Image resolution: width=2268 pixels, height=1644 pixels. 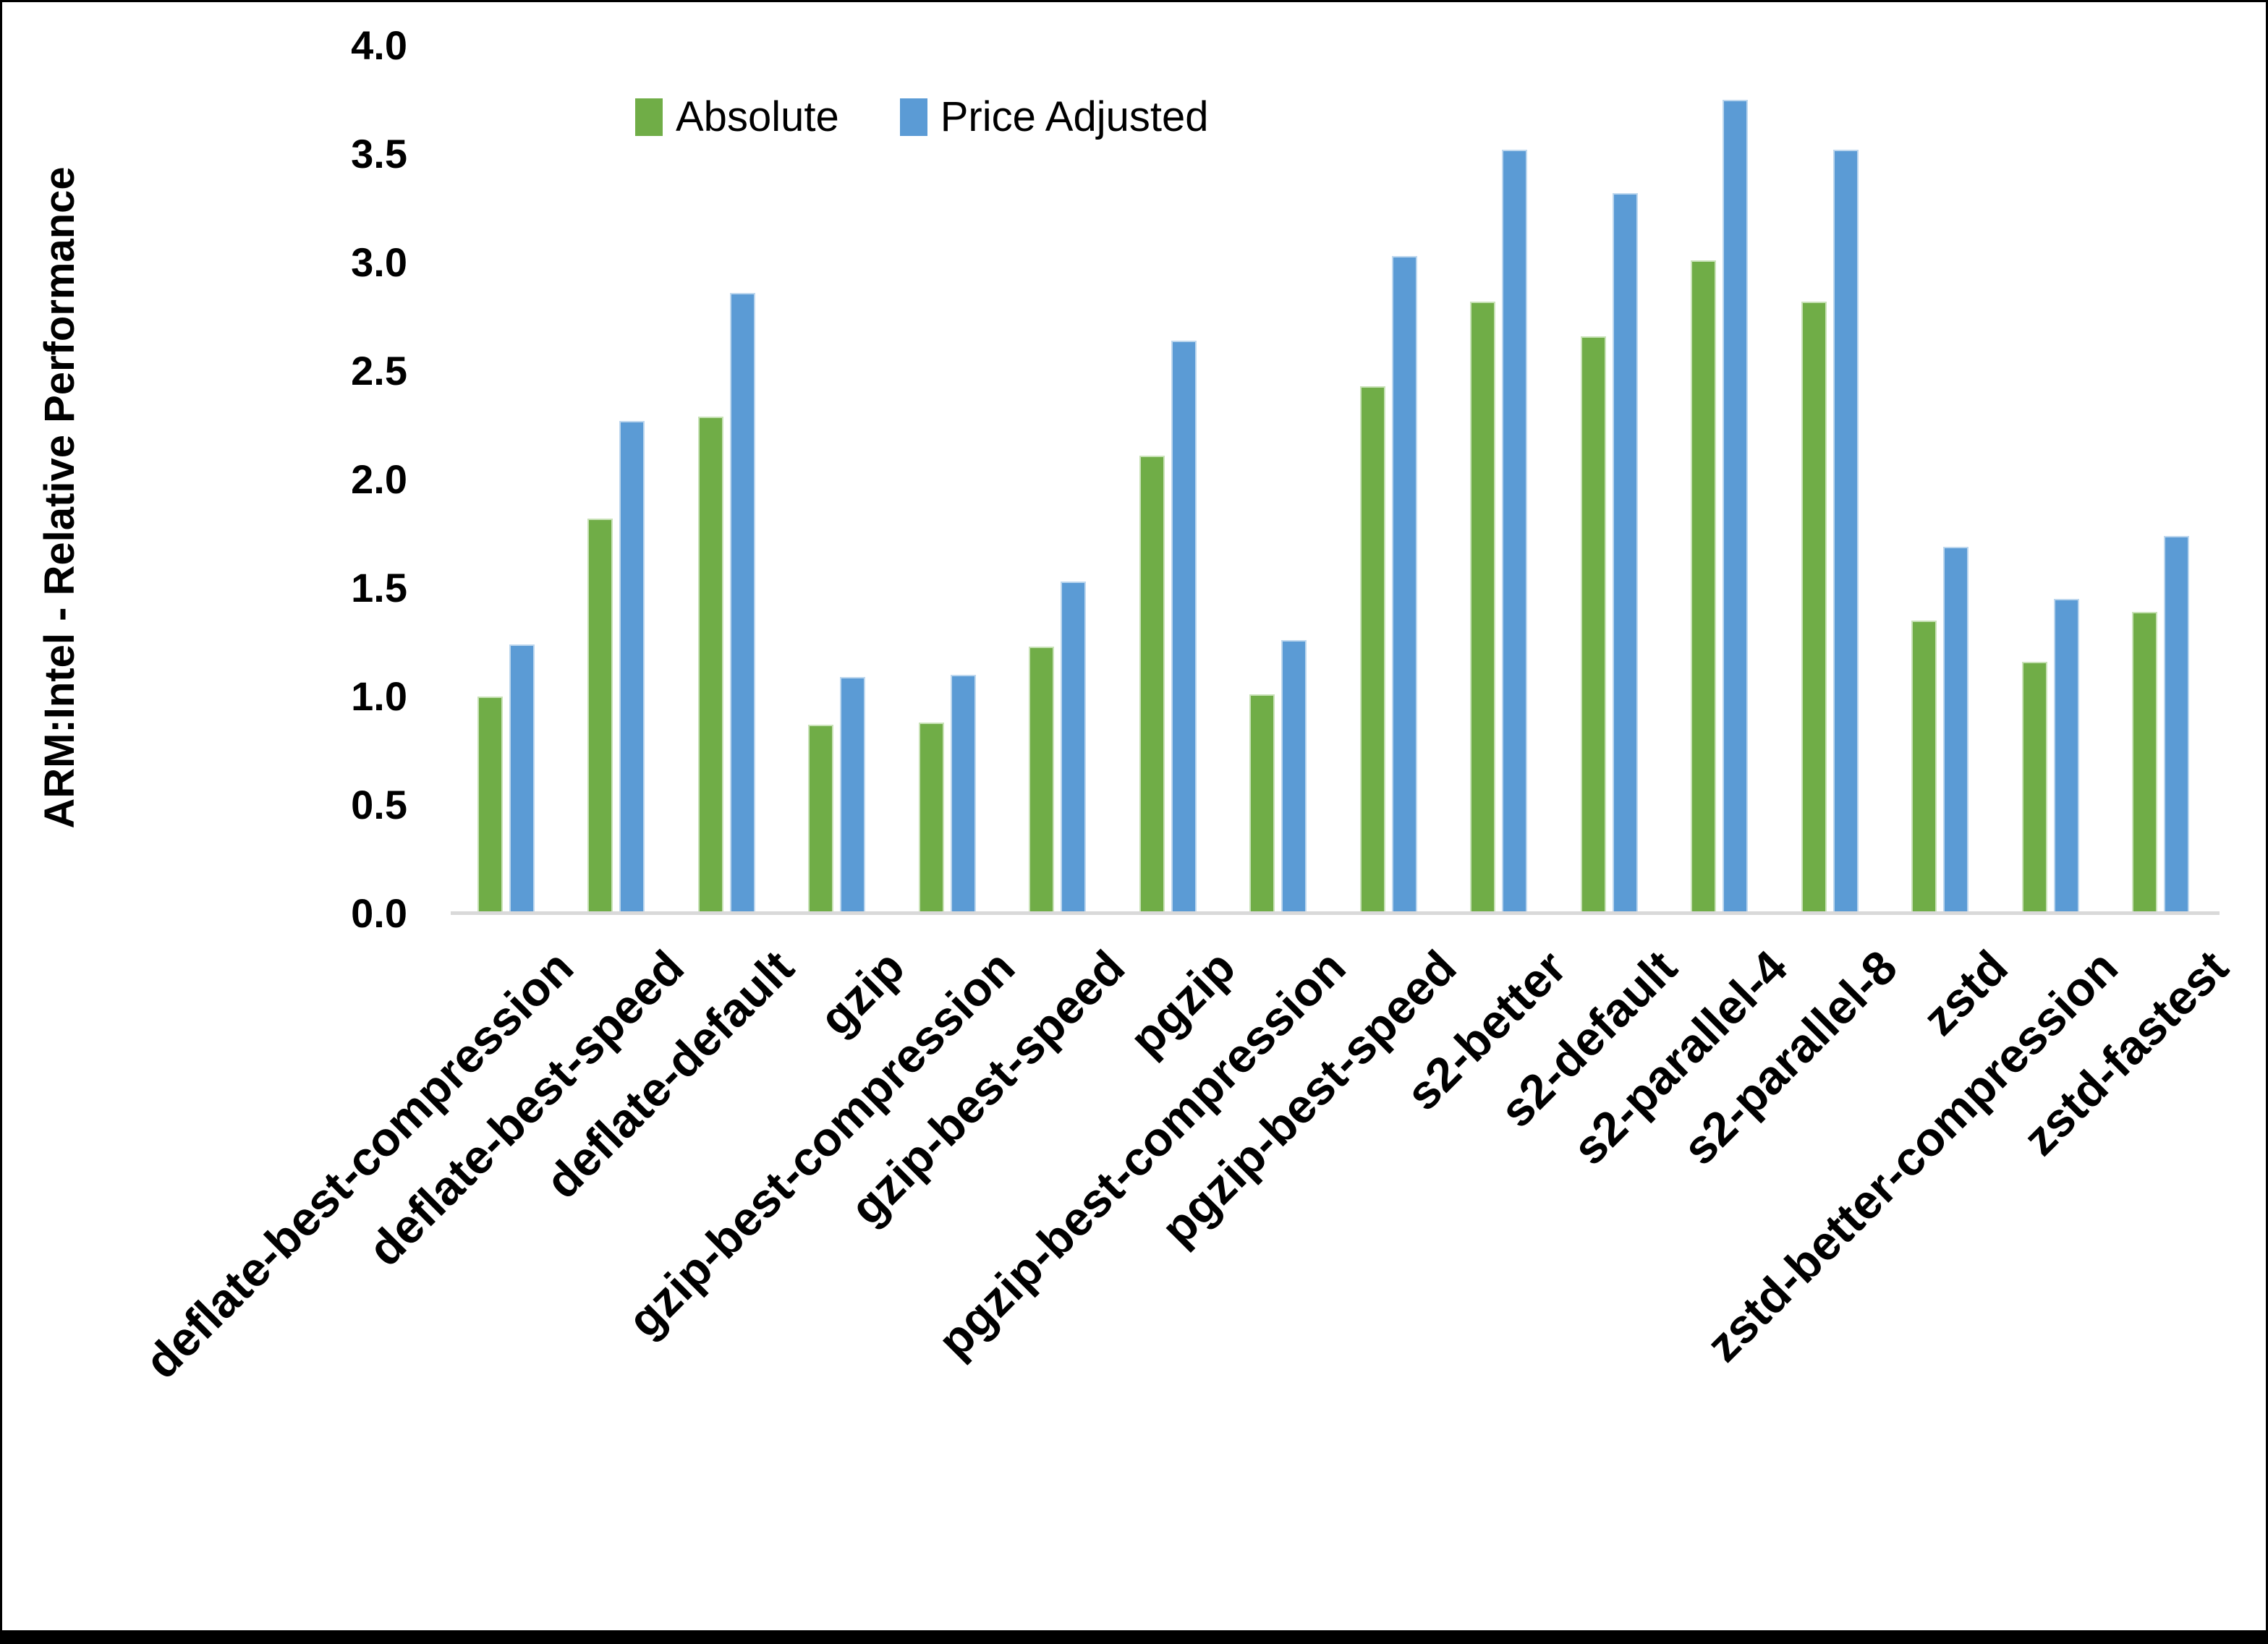 I want to click on bar-price-adjusted-zstd-better-compression, so click(x=2066, y=756).